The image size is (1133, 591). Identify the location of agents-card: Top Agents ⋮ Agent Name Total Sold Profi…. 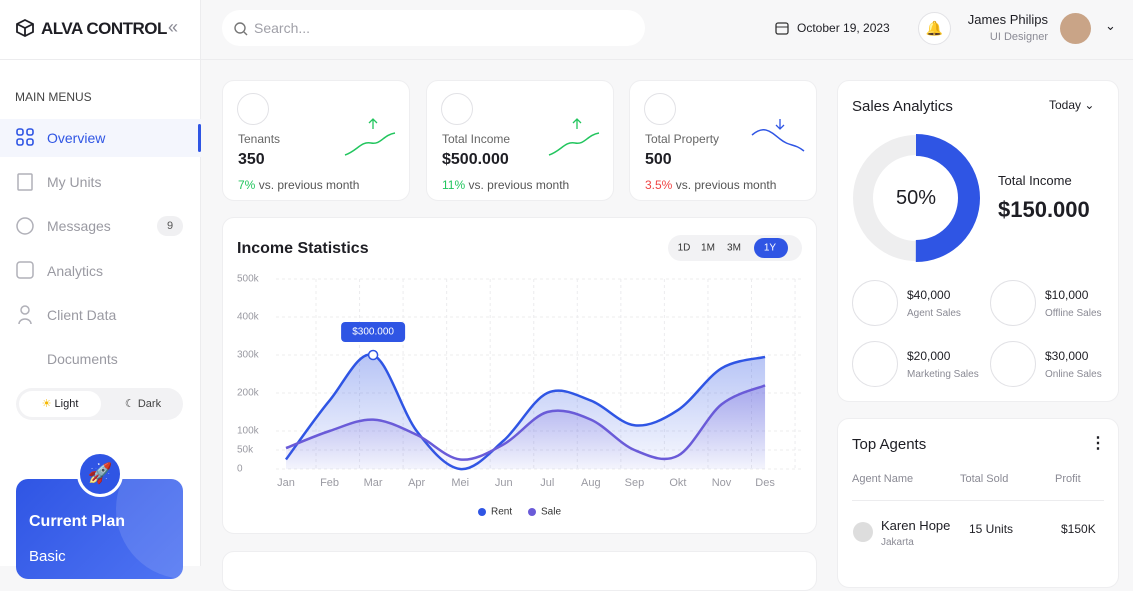
(978, 503).